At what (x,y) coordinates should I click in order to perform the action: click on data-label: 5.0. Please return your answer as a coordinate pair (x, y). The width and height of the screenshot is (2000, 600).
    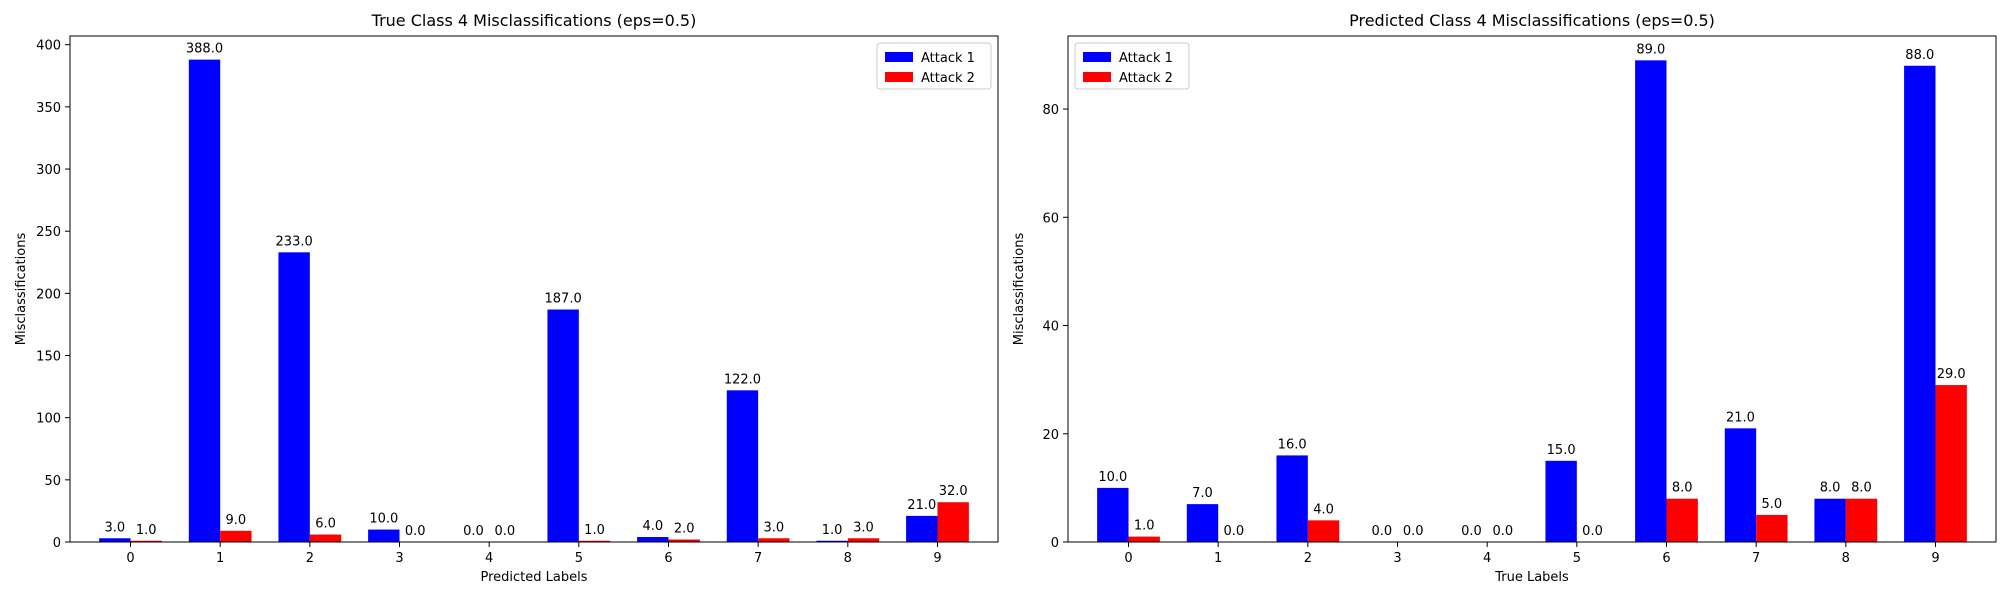
    Looking at the image, I should click on (1772, 504).